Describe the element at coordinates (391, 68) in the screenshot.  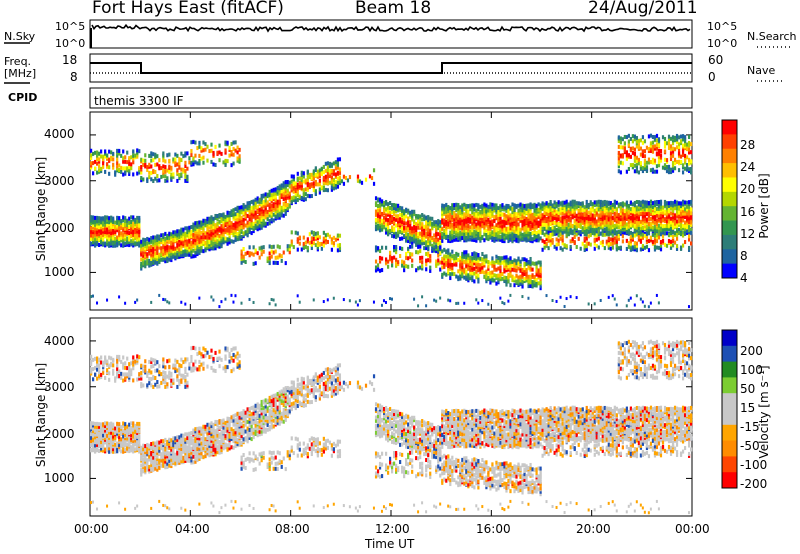
I see `freq-trace` at that location.